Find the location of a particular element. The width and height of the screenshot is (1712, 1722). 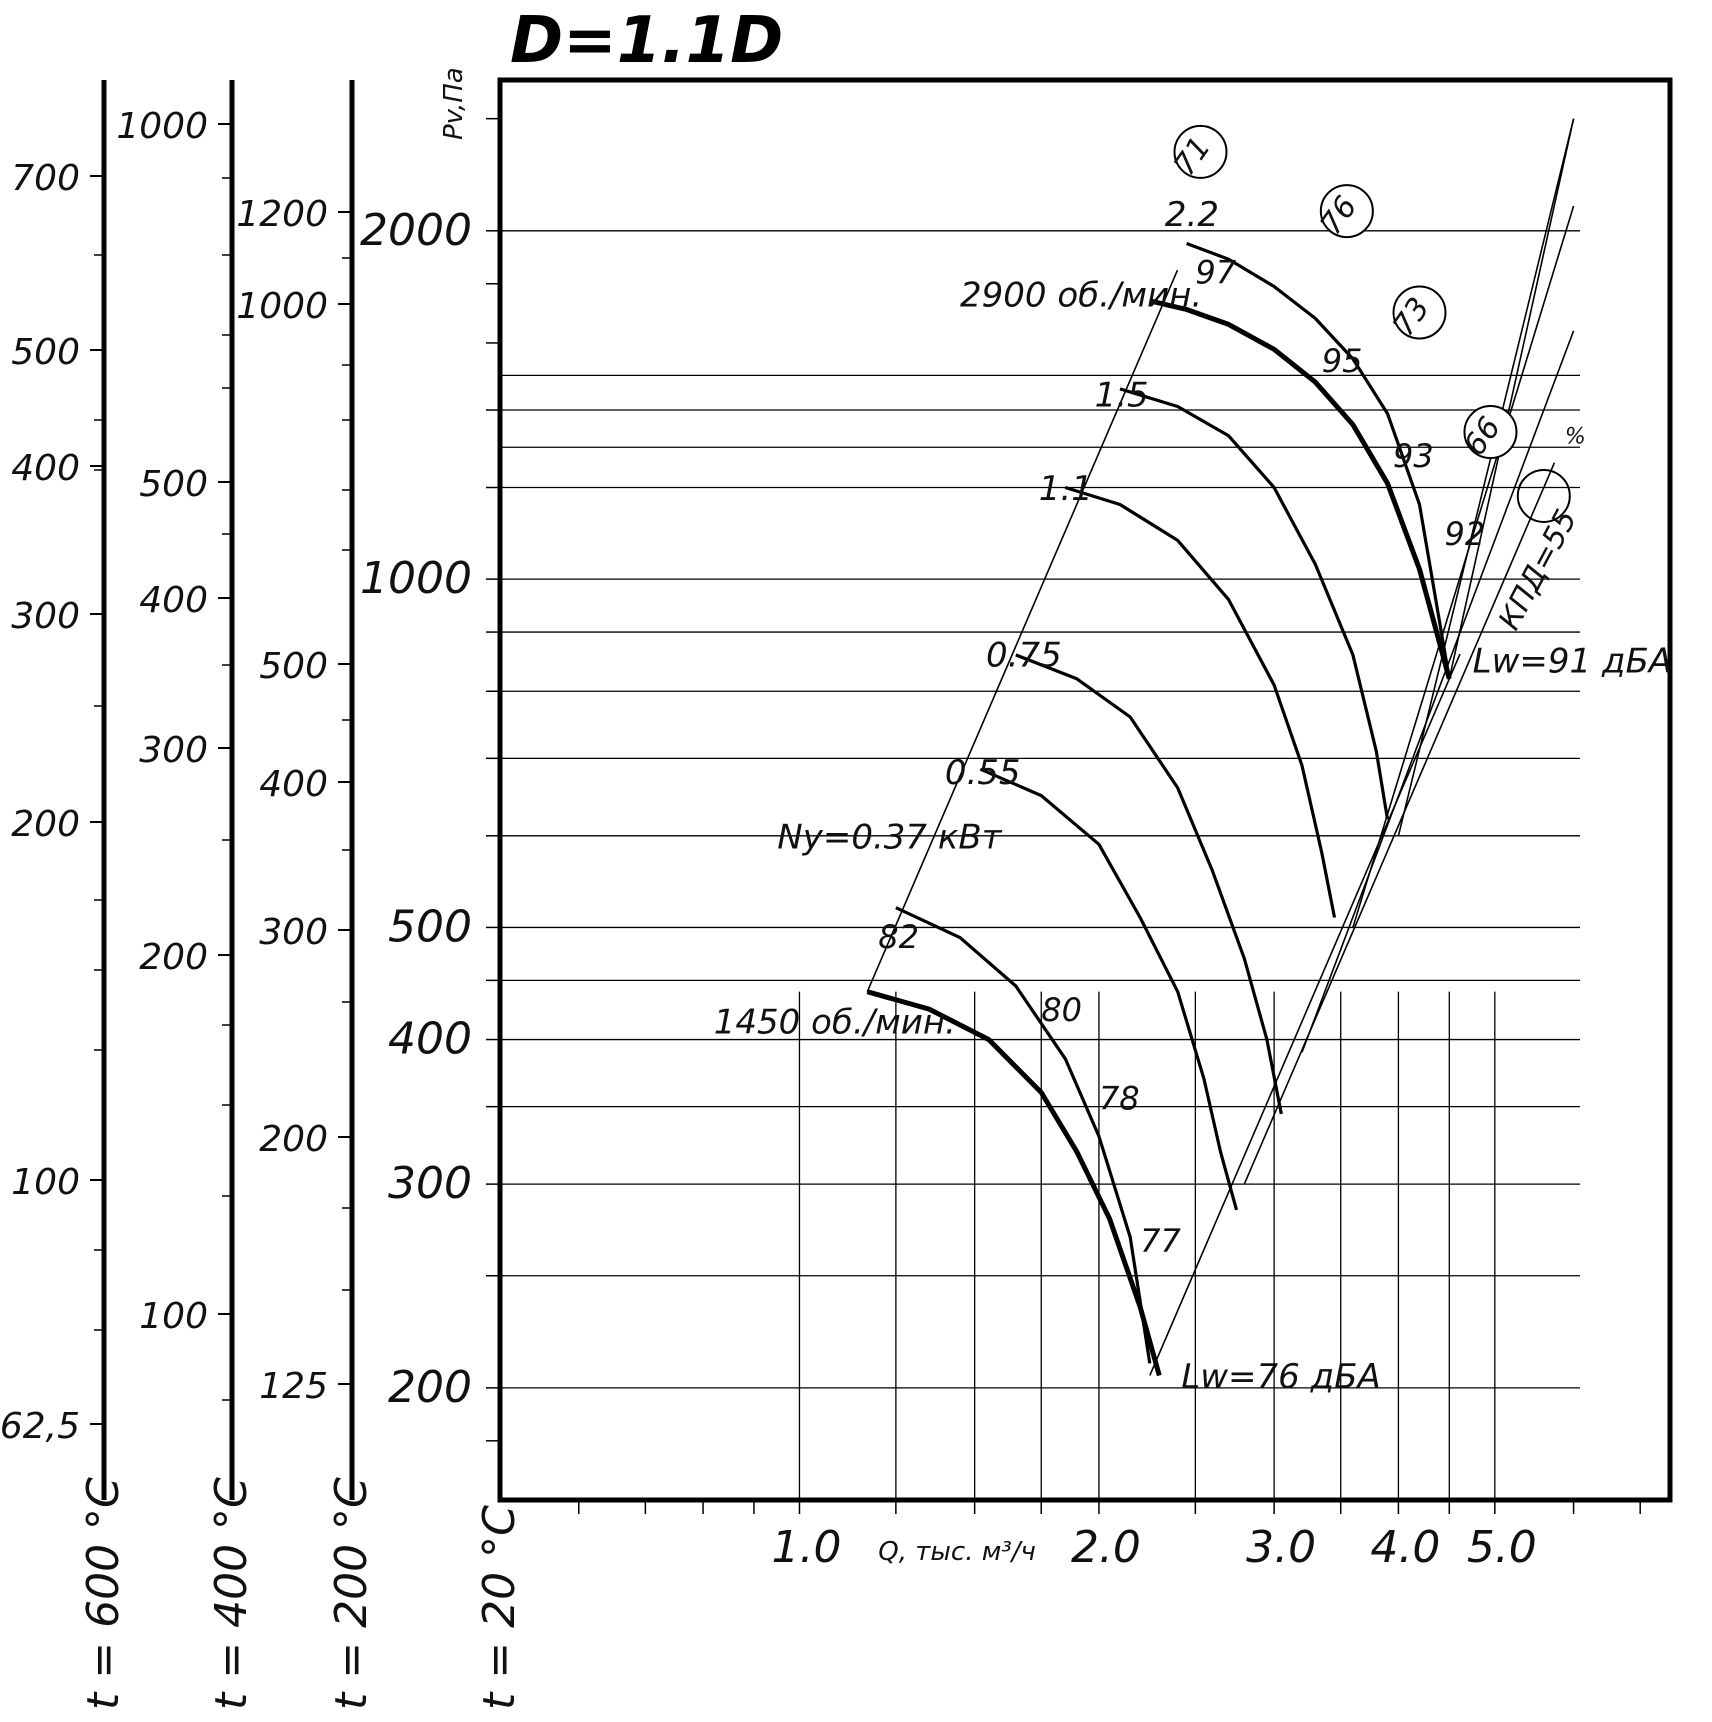

power-label-1-1: 1.1 is located at coordinates (1066, 489).